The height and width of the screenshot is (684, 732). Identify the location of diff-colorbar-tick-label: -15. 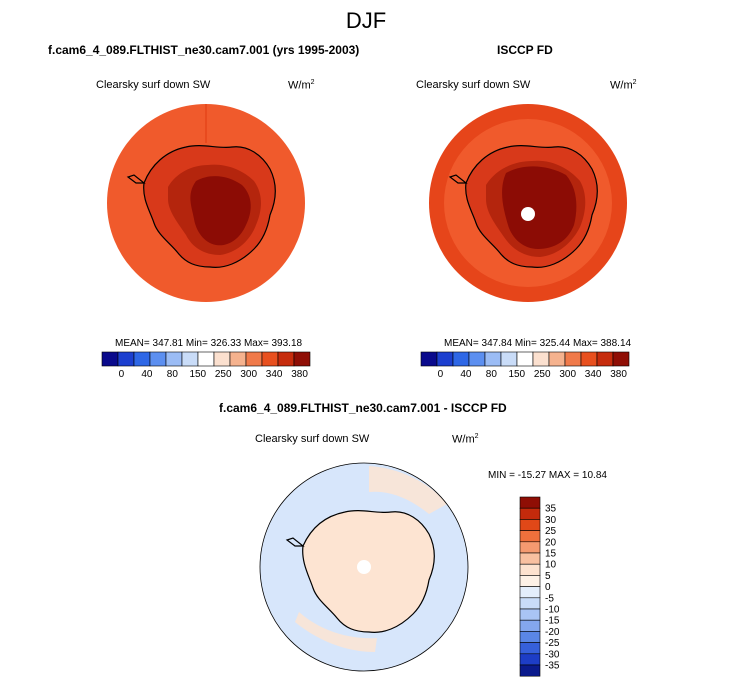
(552, 621).